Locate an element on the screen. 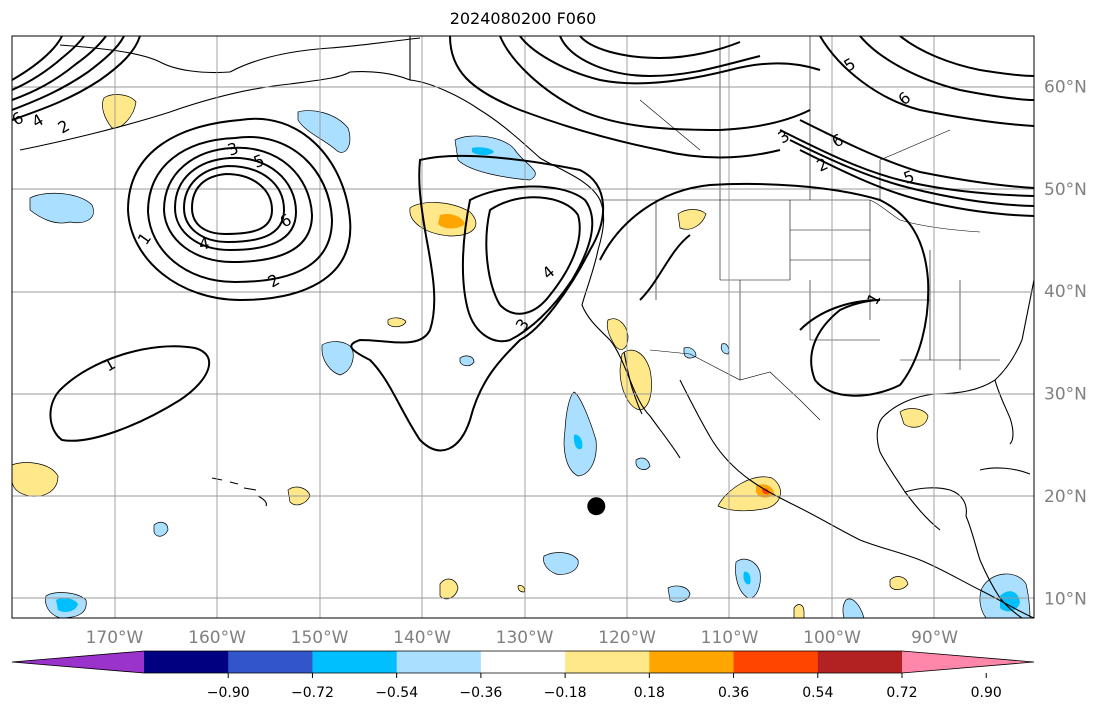  latitude-label: 40°N is located at coordinates (1065, 292).